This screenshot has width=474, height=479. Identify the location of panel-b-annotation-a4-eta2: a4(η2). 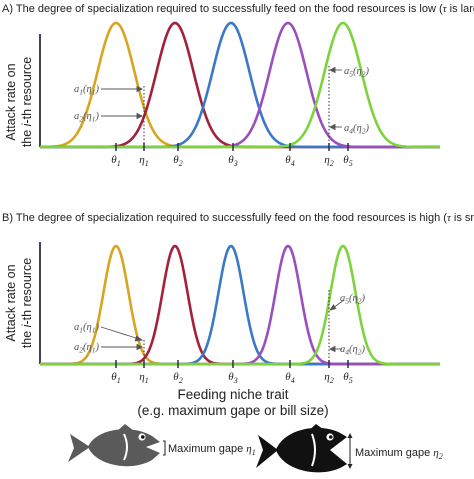
(352, 350).